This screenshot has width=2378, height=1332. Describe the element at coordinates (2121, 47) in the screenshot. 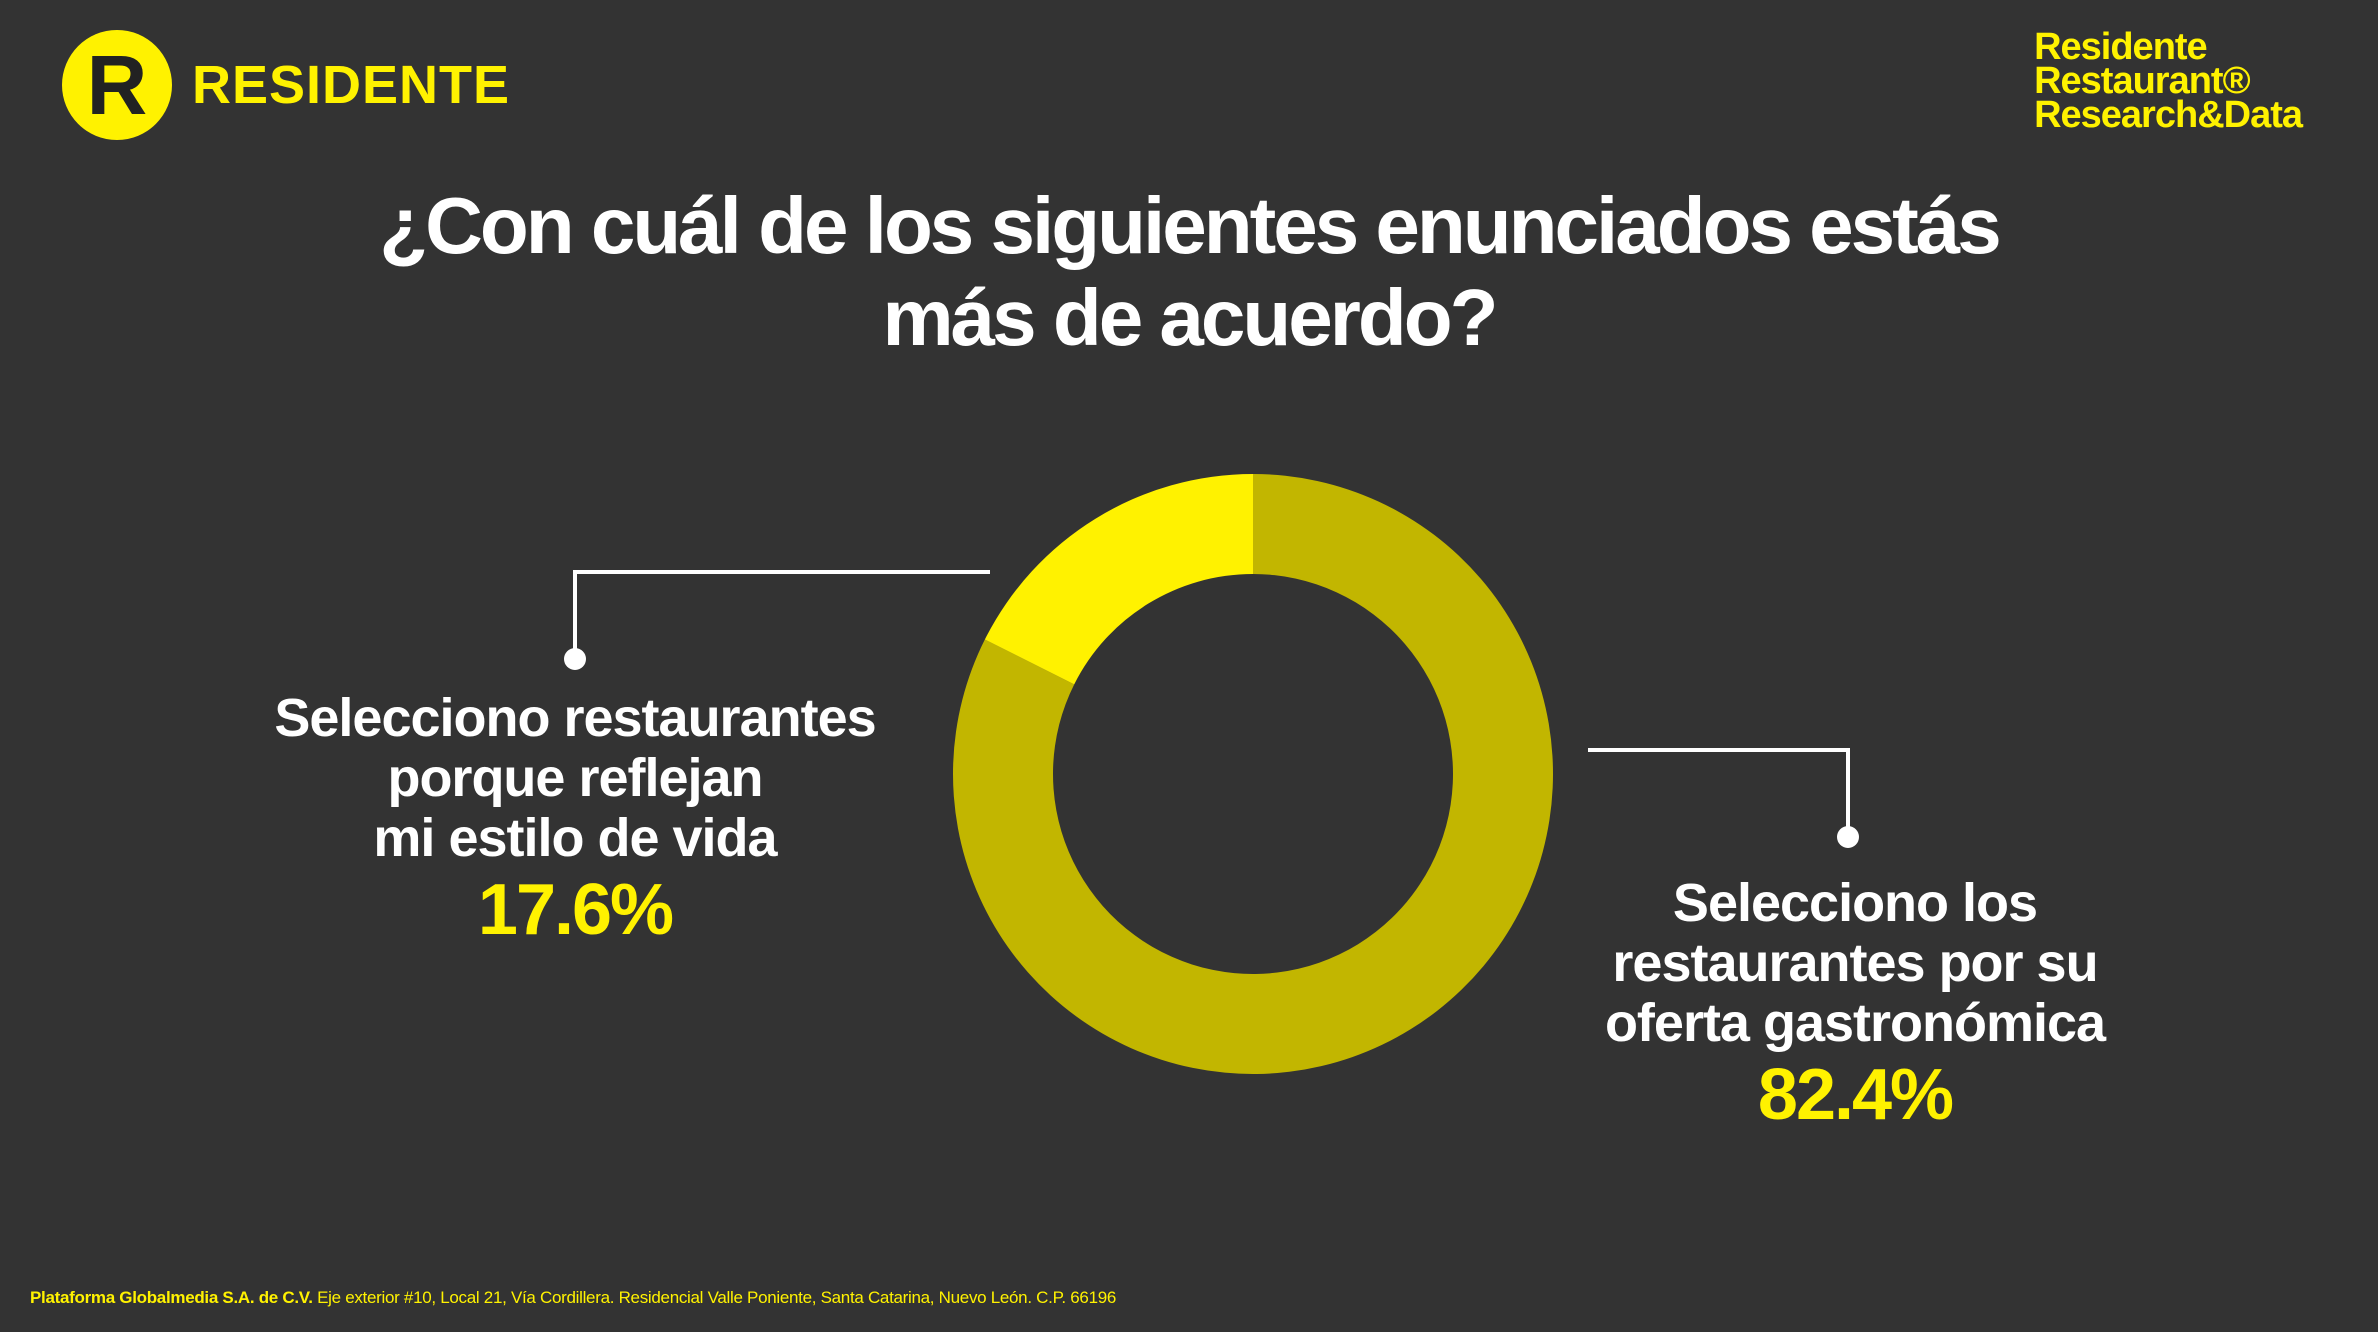

I see `research-logo-line-1: Residente` at that location.